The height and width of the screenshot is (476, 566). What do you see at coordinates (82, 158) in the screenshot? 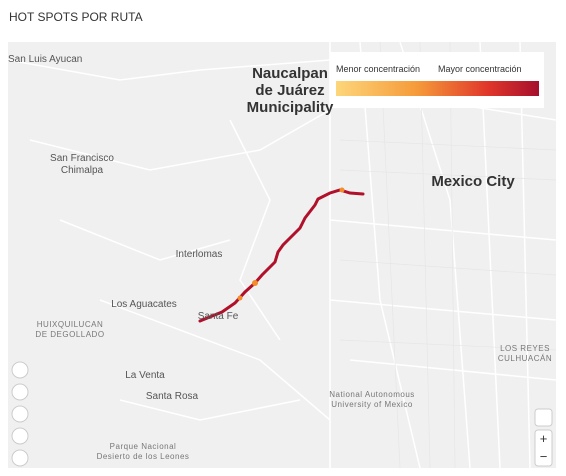
I see `map-label: San Francisco` at bounding box center [82, 158].